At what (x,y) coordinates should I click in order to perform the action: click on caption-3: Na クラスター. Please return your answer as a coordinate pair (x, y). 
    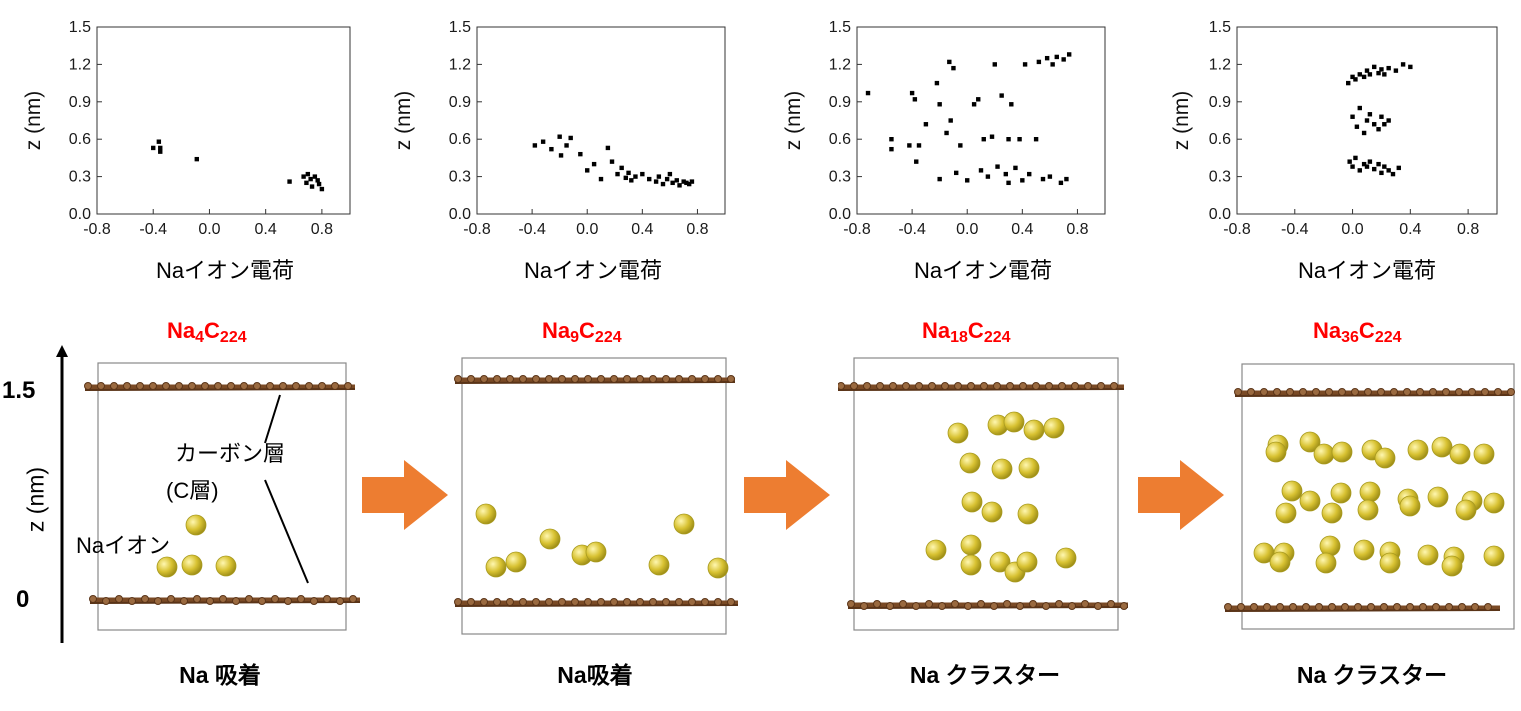
    Looking at the image, I should click on (985, 675).